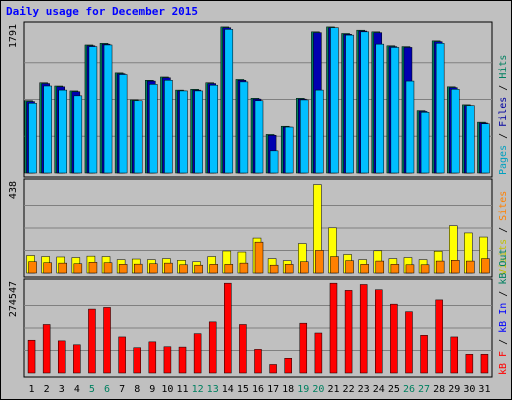  Describe the element at coordinates (167, 389) in the screenshot. I see `day-label-10: 10` at that location.